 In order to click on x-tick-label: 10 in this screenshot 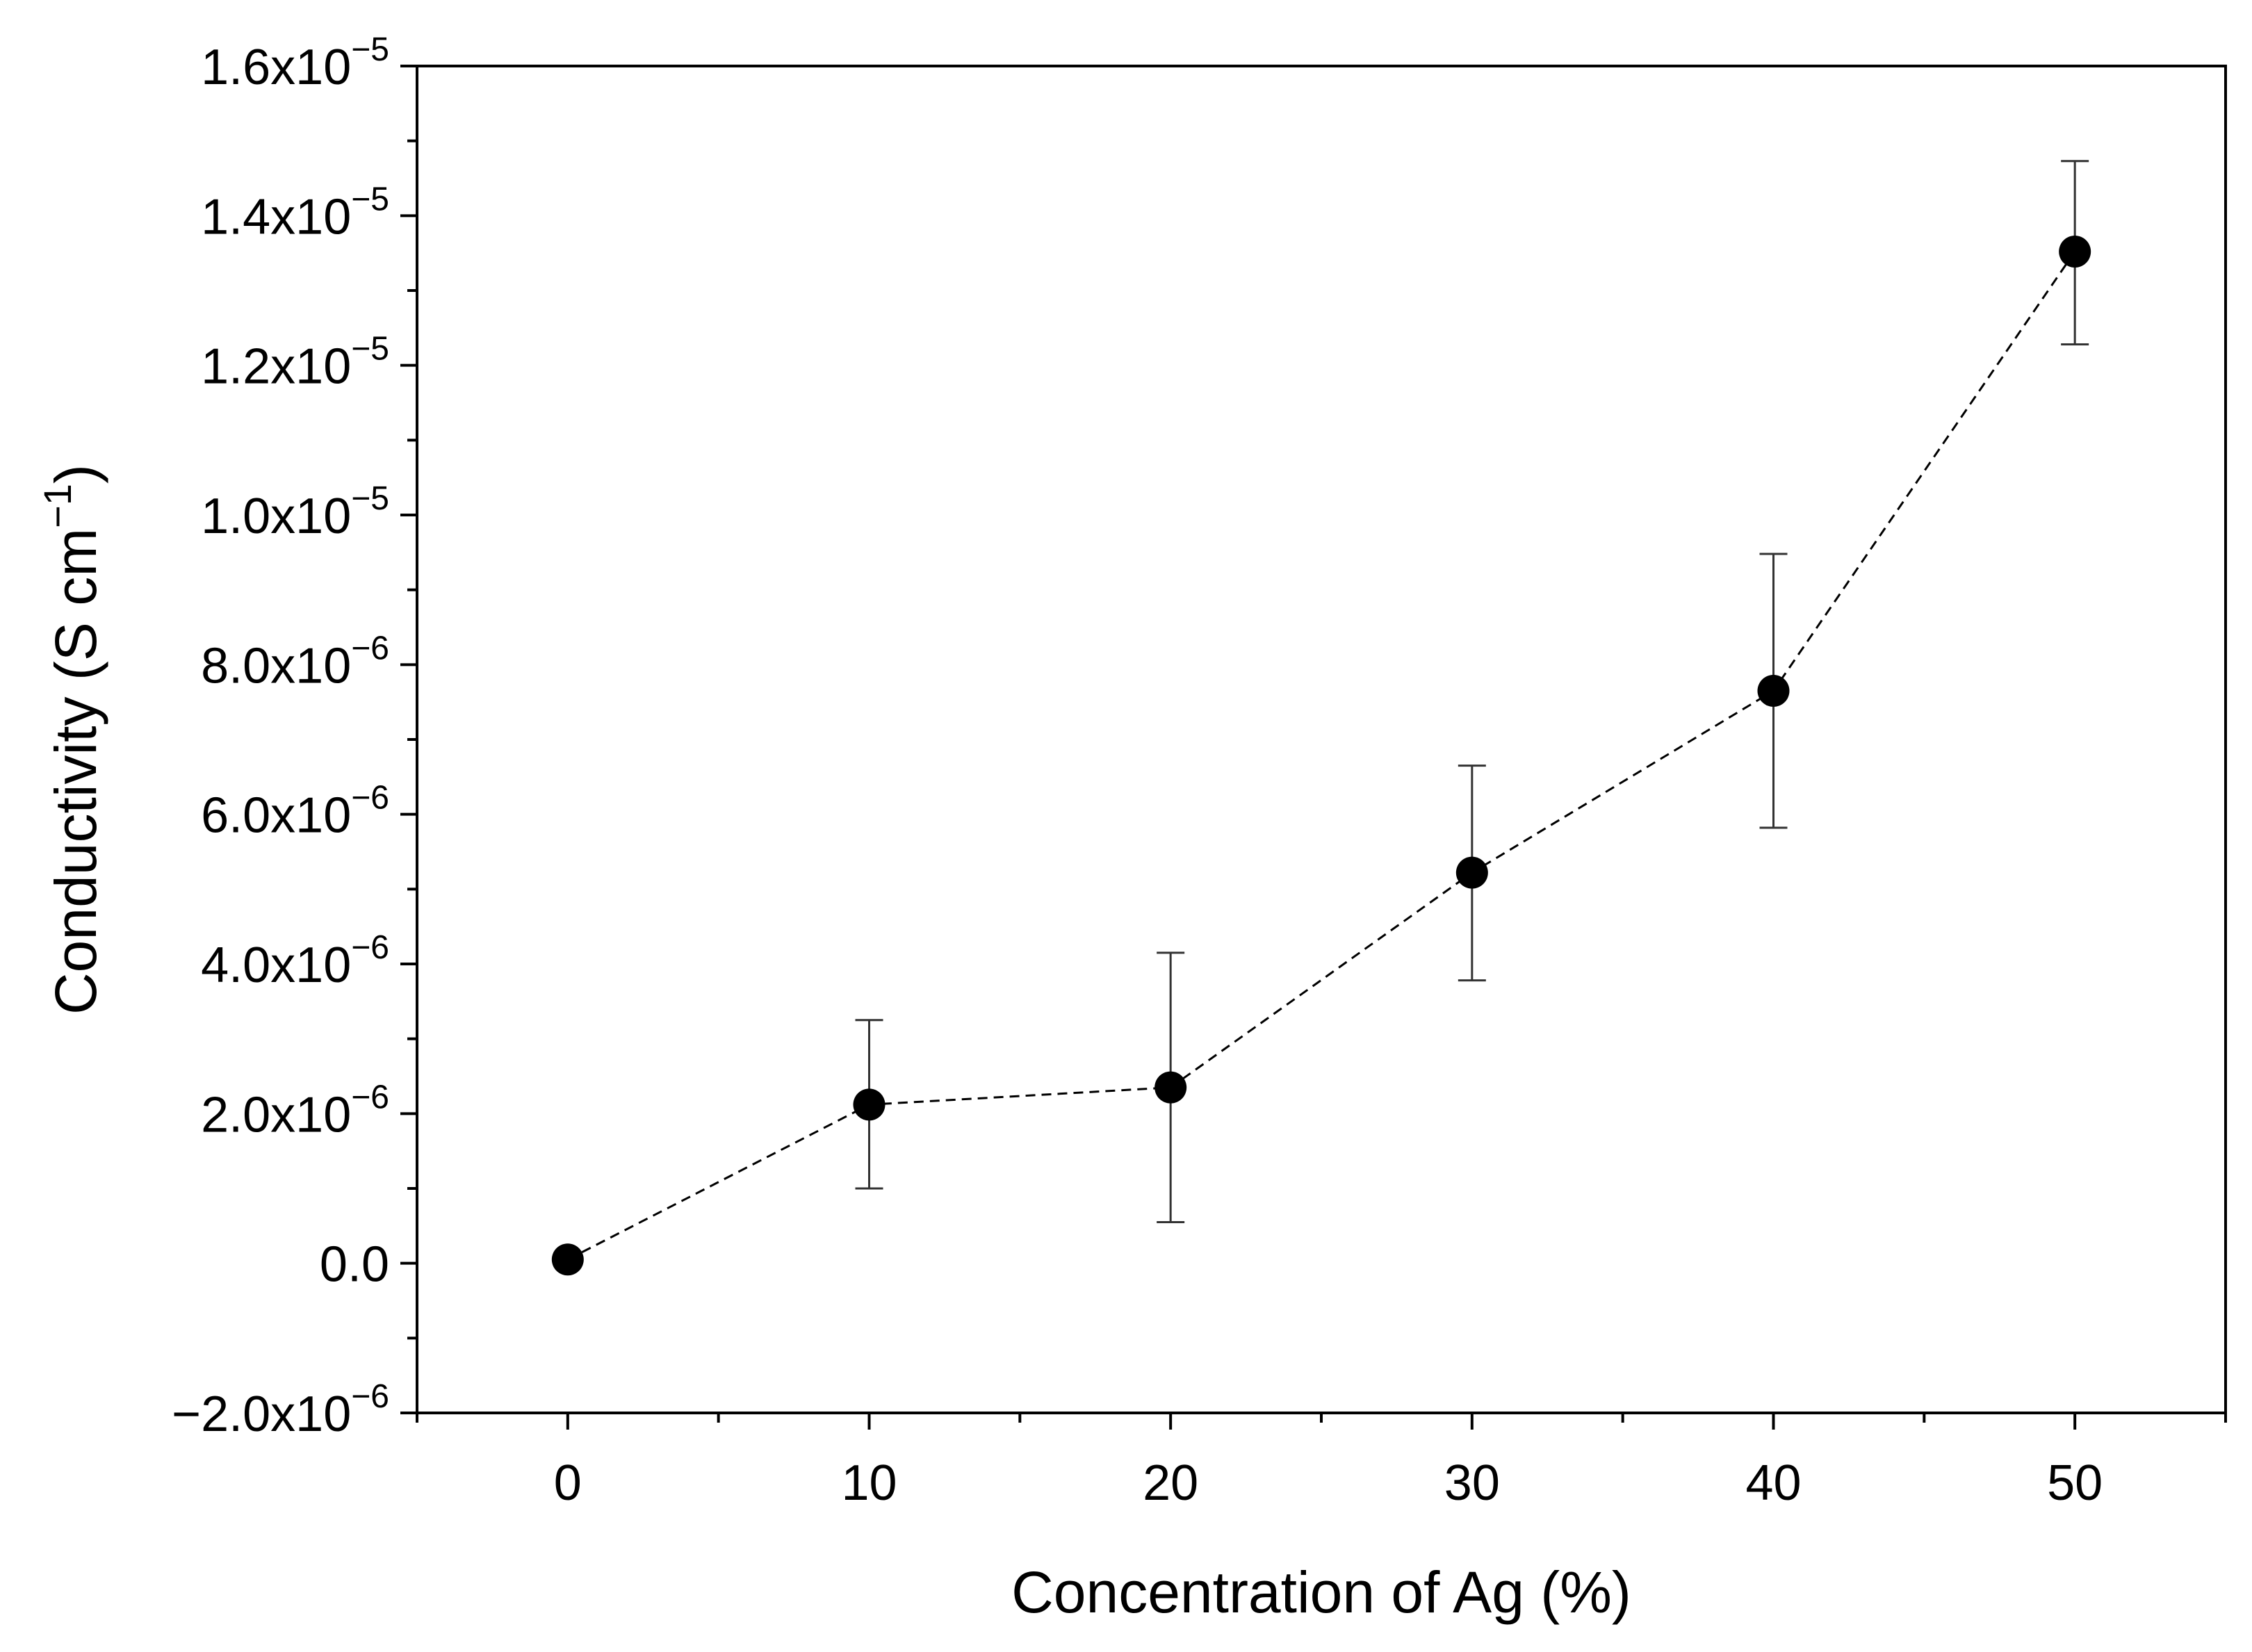, I will do `click(869, 1483)`.